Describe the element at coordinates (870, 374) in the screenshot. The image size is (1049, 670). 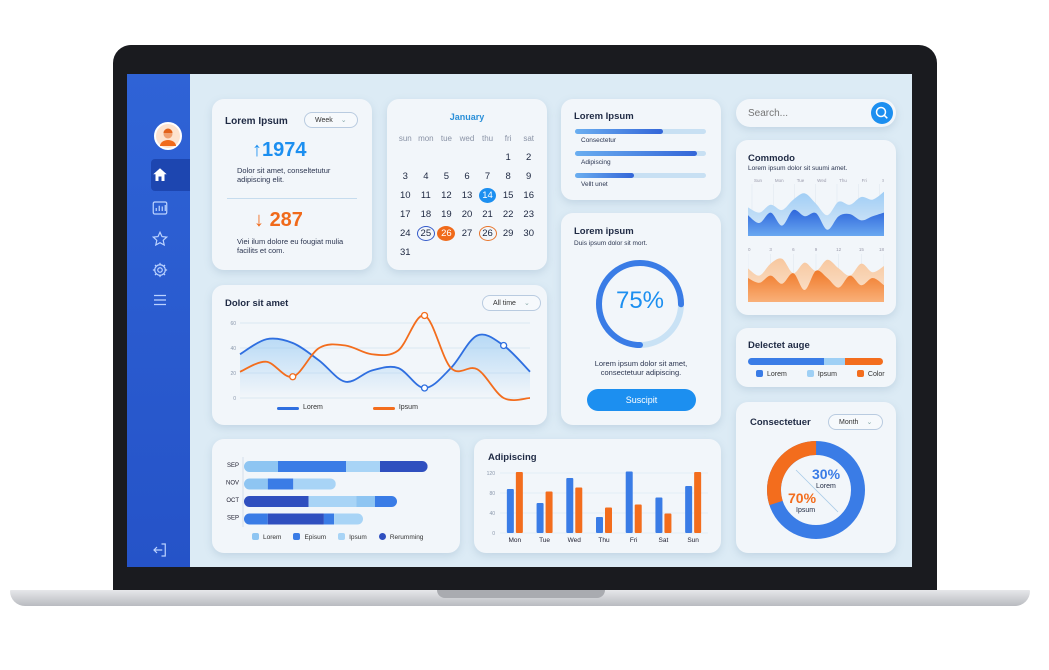
I see `legend-item: Color` at that location.